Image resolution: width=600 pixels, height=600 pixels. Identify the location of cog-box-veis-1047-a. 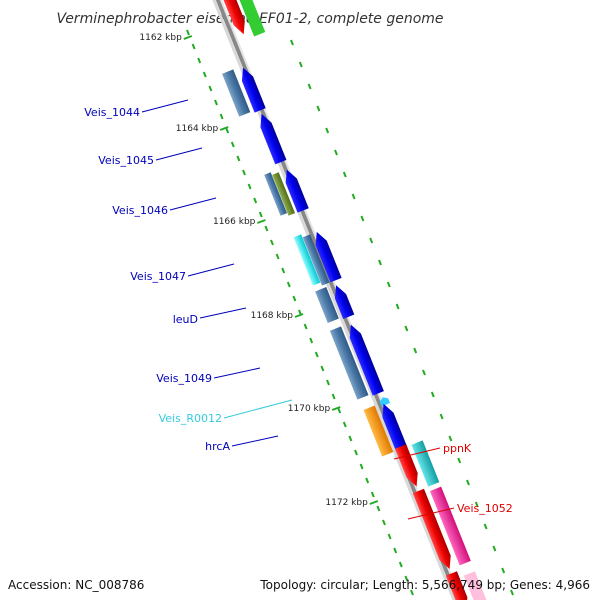
(307, 260).